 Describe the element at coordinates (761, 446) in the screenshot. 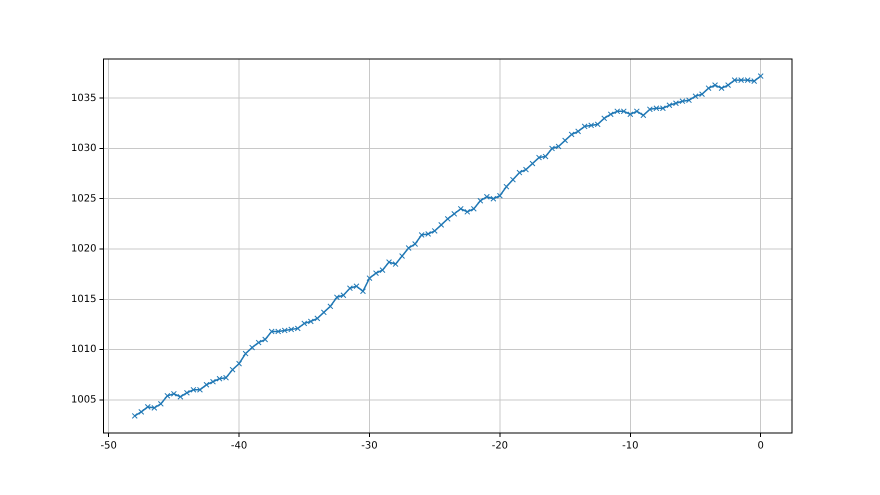

I see `x-tick-label: 0` at that location.